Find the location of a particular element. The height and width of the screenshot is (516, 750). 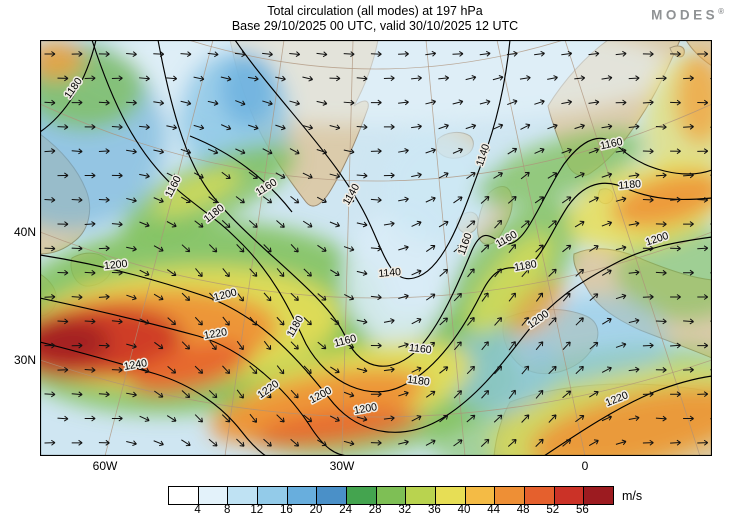

contour-label: 1180 is located at coordinates (630, 185).